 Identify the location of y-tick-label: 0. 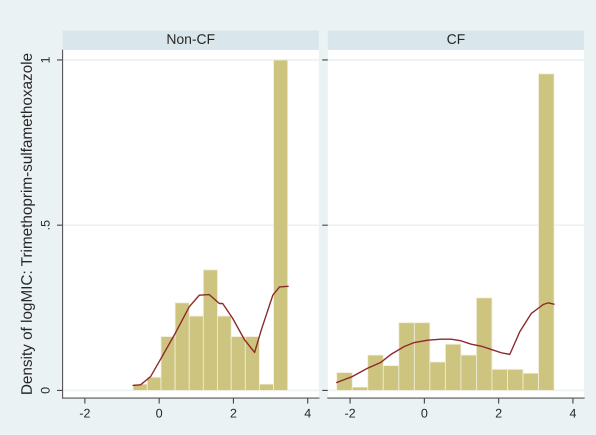
(45, 390).